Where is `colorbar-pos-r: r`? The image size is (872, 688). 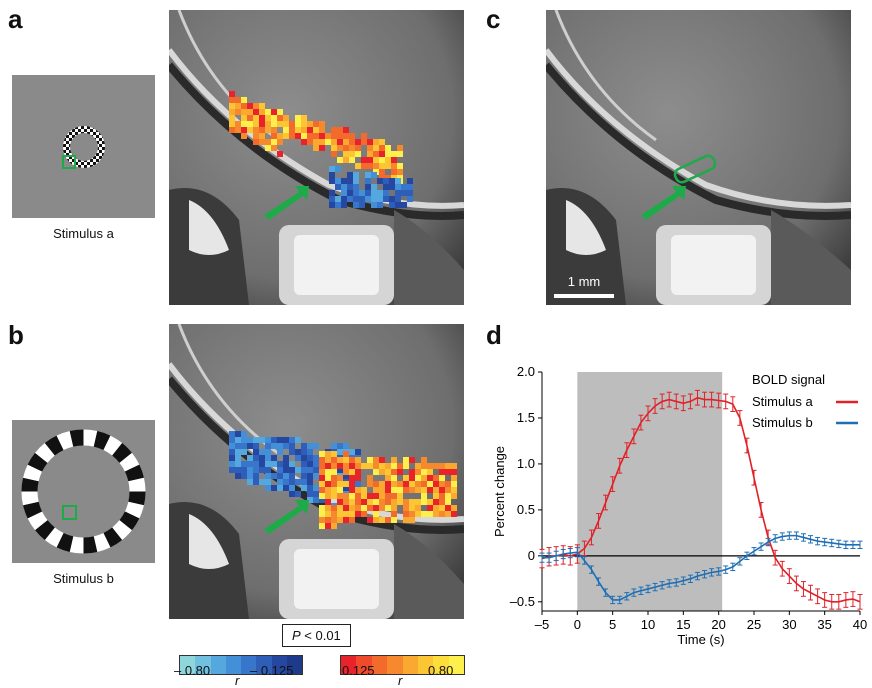
colorbar-pos-r: r is located at coordinates (400, 680).